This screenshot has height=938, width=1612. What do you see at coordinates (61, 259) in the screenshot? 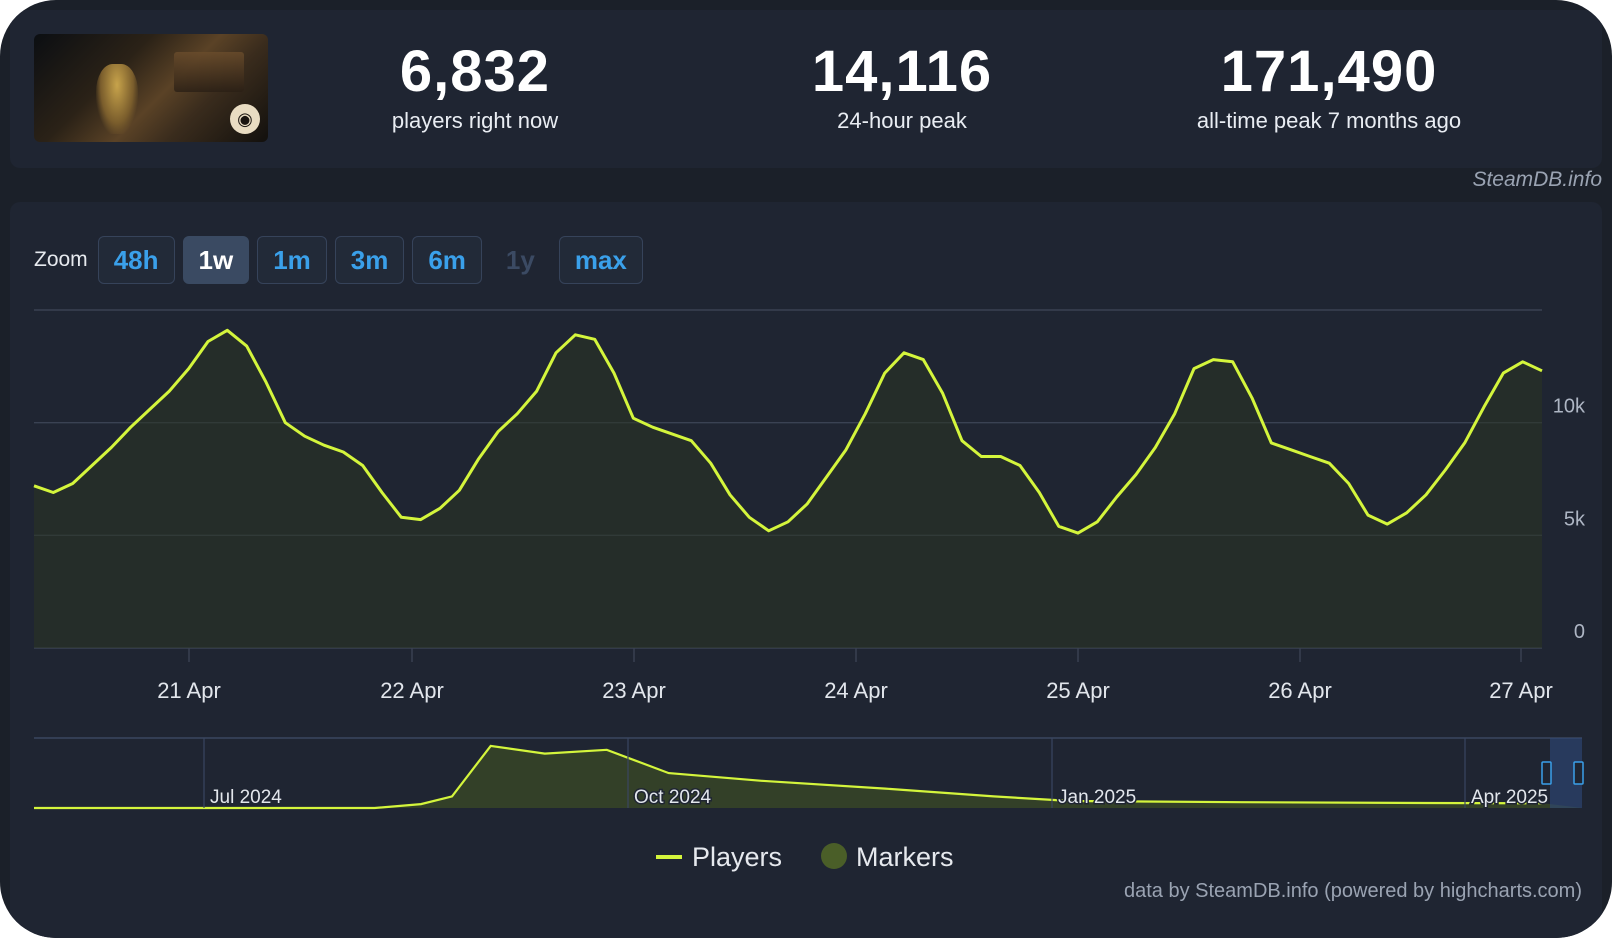
I see `zoom-label: Zoom` at bounding box center [61, 259].